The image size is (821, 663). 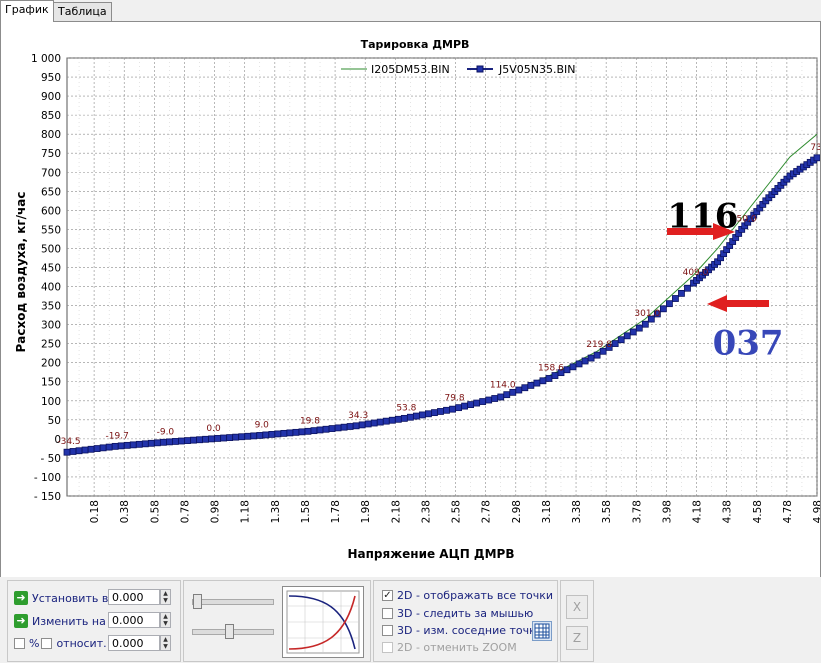 What do you see at coordinates (134, 597) in the screenshot?
I see `set-to-input: 0.000` at bounding box center [134, 597].